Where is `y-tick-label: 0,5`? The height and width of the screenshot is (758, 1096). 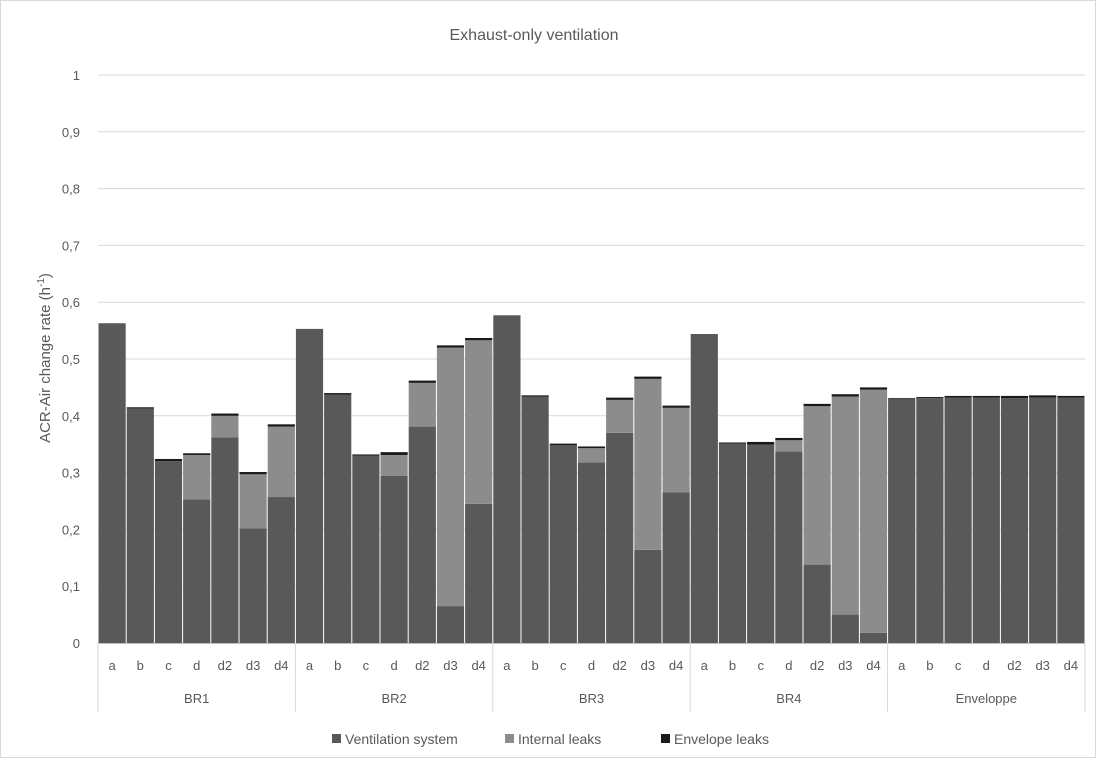
y-tick-label: 0,5 is located at coordinates (71, 359).